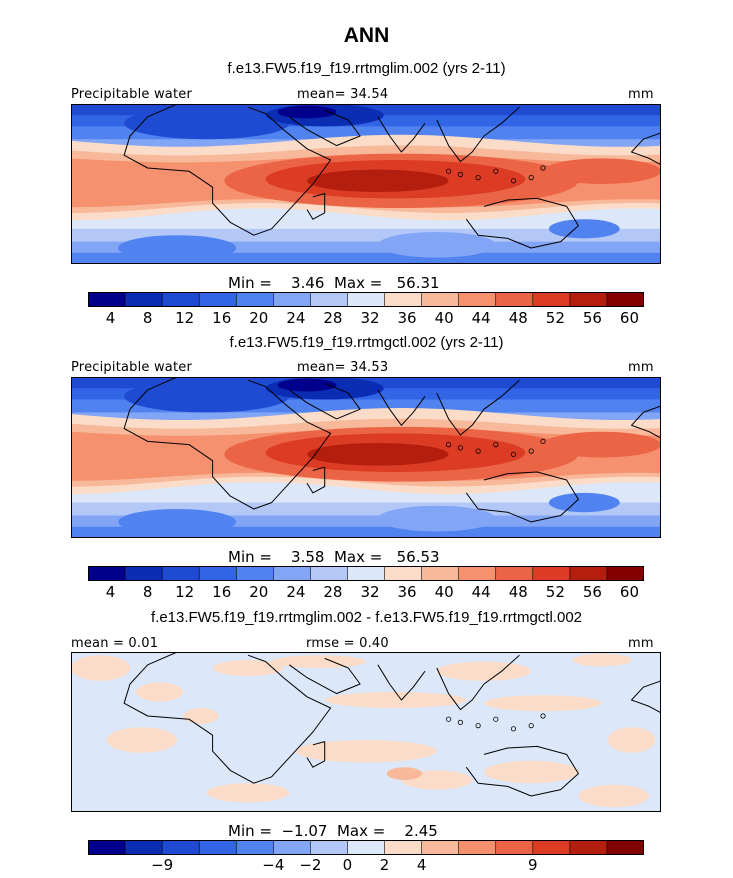  What do you see at coordinates (370, 318) in the screenshot?
I see `colorbar-tick-label: 32` at bounding box center [370, 318].